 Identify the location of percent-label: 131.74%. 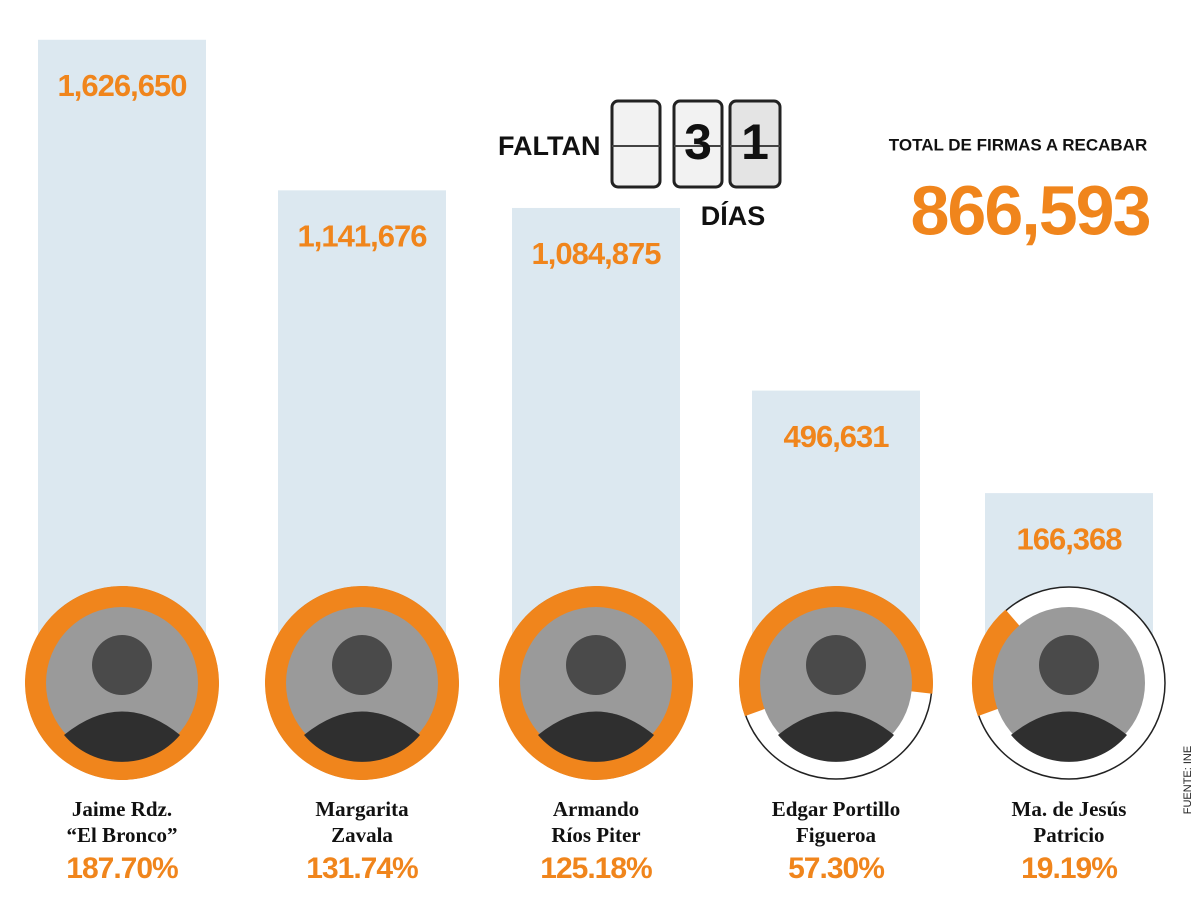
(362, 868).